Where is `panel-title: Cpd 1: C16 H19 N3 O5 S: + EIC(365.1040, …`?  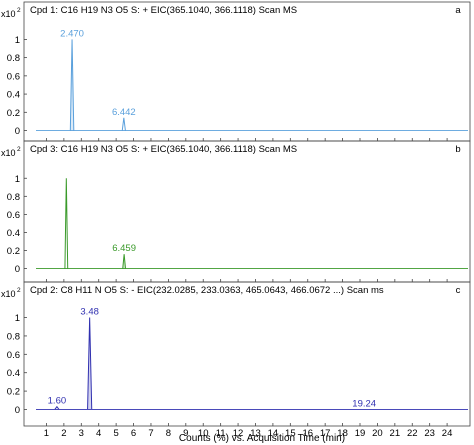 panel-title: Cpd 1: C16 H19 N3 O5 S: + EIC(365.1040, … is located at coordinates (163, 10).